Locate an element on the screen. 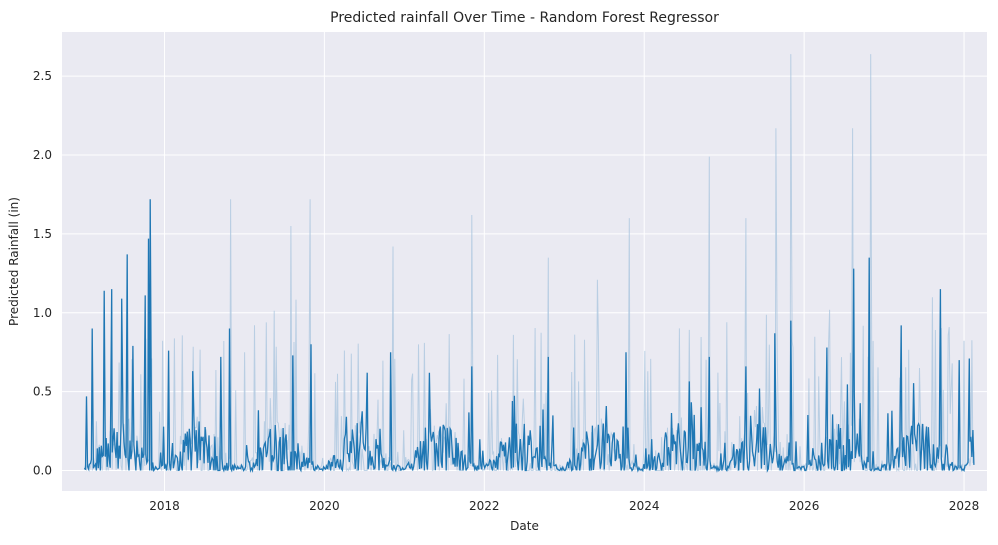 Image resolution: width=998 pixels, height=545 pixels. x-tick-label: 2022 is located at coordinates (484, 506).